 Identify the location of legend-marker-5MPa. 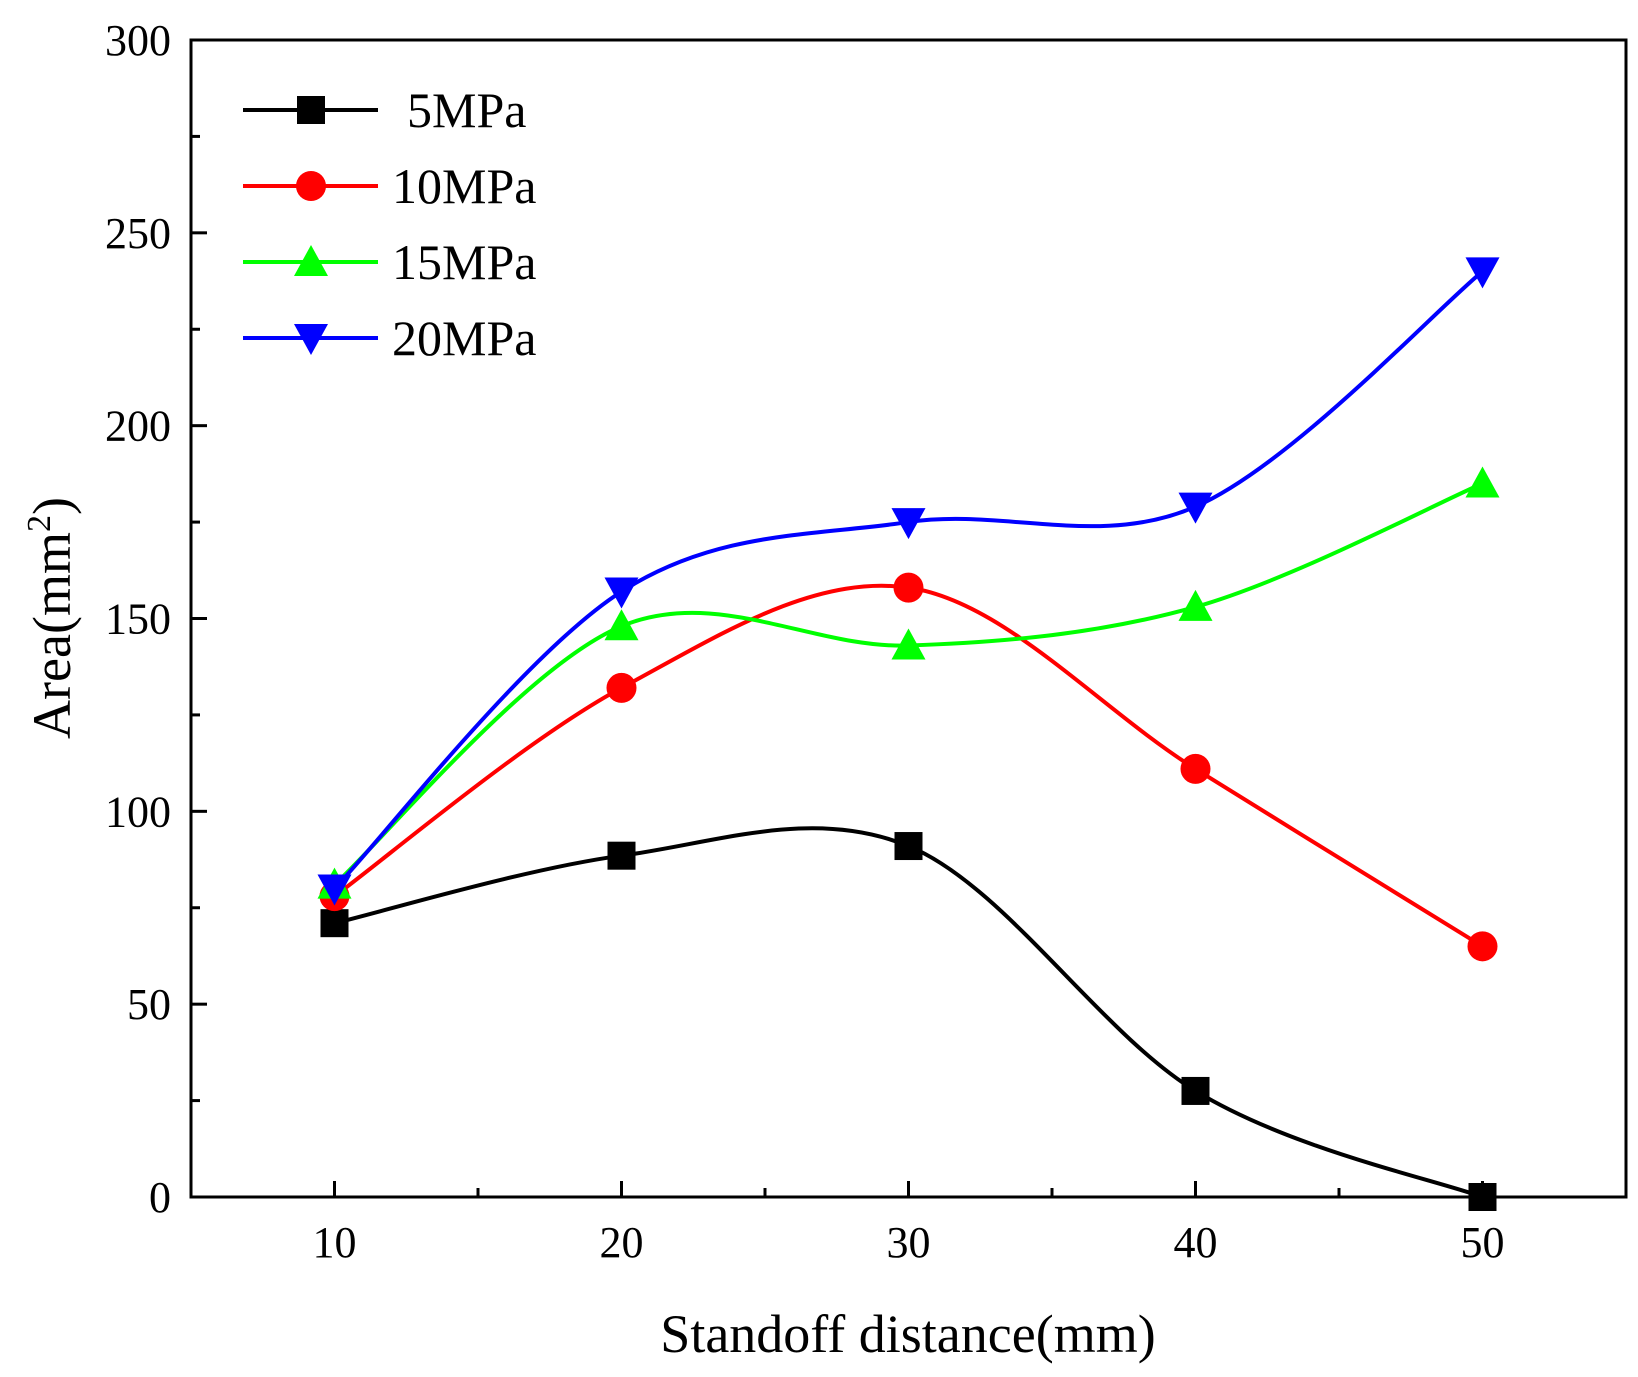
(311, 110).